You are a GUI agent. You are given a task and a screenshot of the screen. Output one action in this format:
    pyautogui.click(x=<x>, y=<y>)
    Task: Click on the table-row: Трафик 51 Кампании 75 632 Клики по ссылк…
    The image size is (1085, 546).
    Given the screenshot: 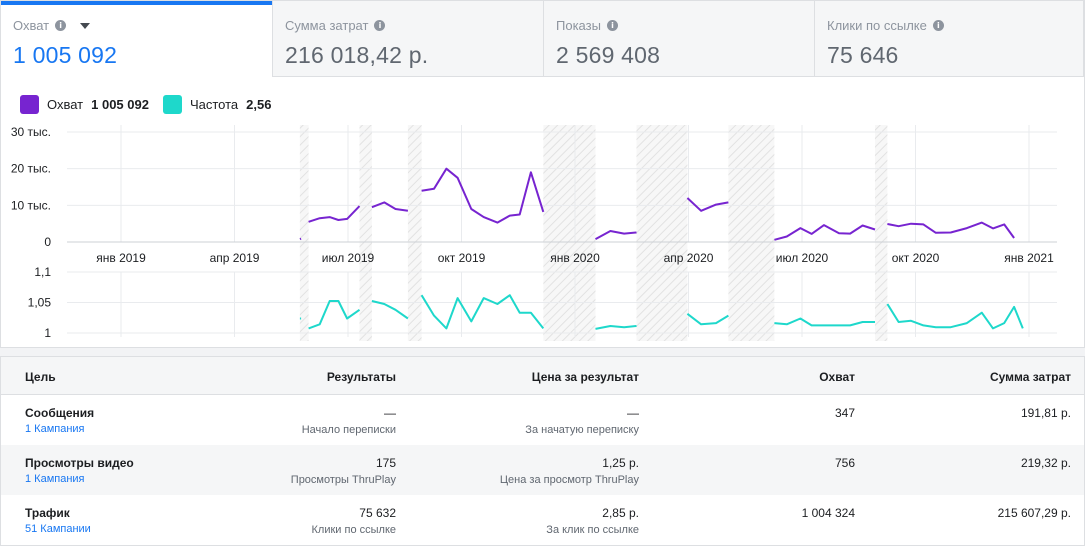 What is the action you would take?
    pyautogui.click(x=542, y=520)
    